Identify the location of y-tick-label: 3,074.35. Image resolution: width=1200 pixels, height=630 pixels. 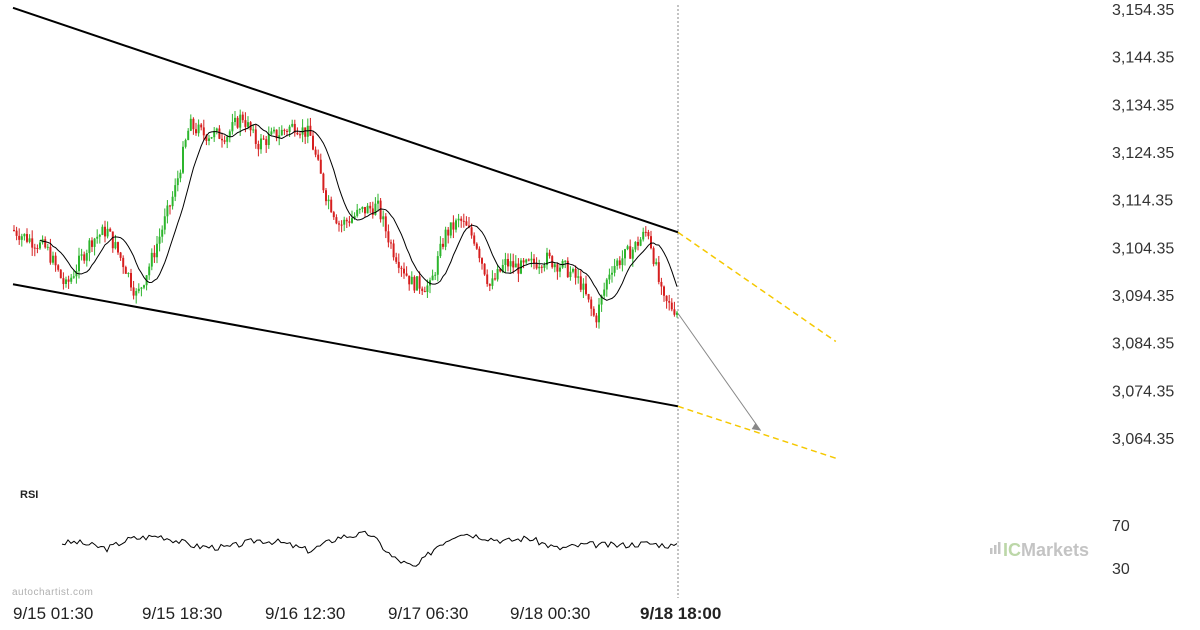
(1143, 391).